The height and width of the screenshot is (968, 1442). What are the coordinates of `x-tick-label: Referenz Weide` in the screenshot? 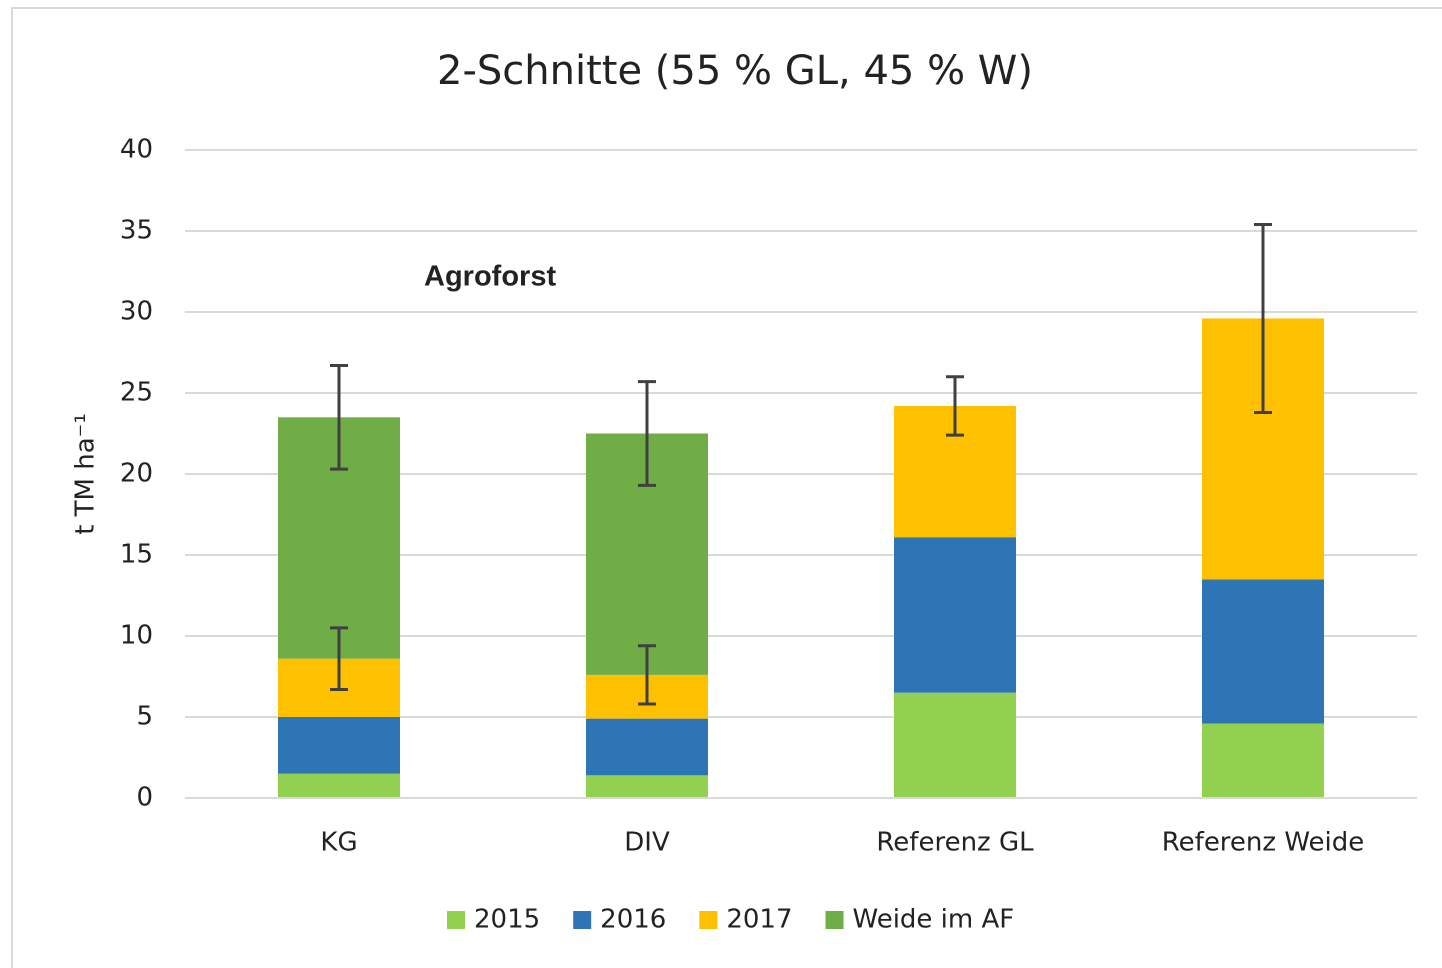 It's located at (1263, 843).